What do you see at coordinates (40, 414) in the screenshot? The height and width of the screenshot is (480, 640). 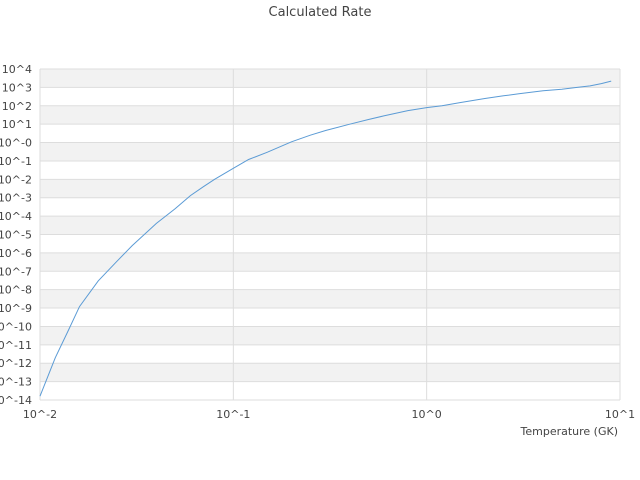 I see `x-tick-label: 10^-2` at bounding box center [40, 414].